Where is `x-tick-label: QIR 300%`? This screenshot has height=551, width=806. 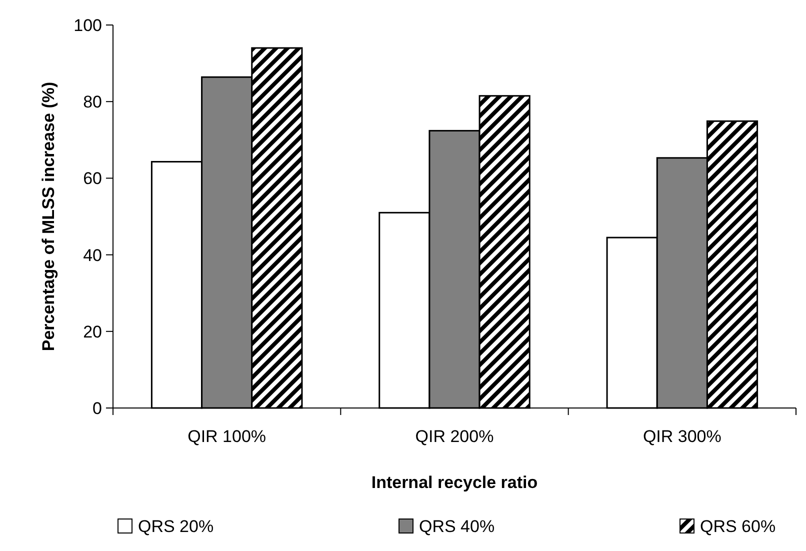 x-tick-label: QIR 300% is located at coordinates (682, 436).